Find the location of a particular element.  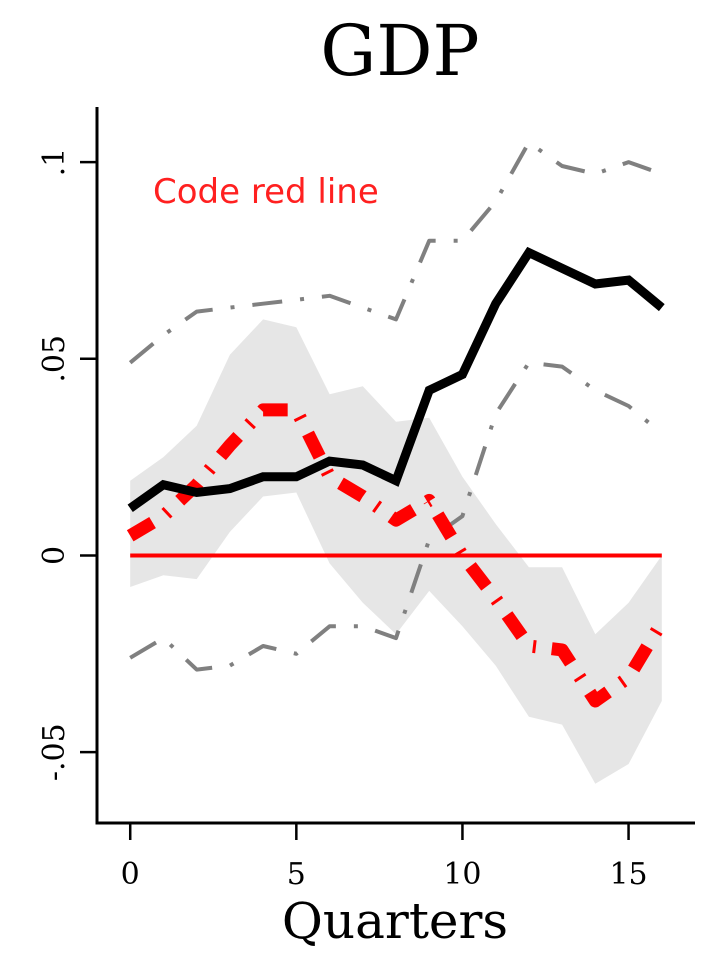

x-tick-label: 0 is located at coordinates (130, 874).